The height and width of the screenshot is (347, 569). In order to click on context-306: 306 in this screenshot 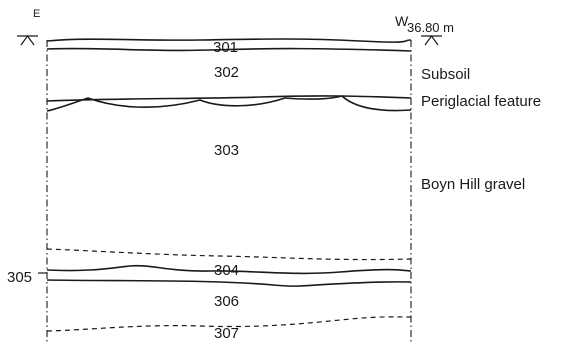, I will do `click(226, 301)`.